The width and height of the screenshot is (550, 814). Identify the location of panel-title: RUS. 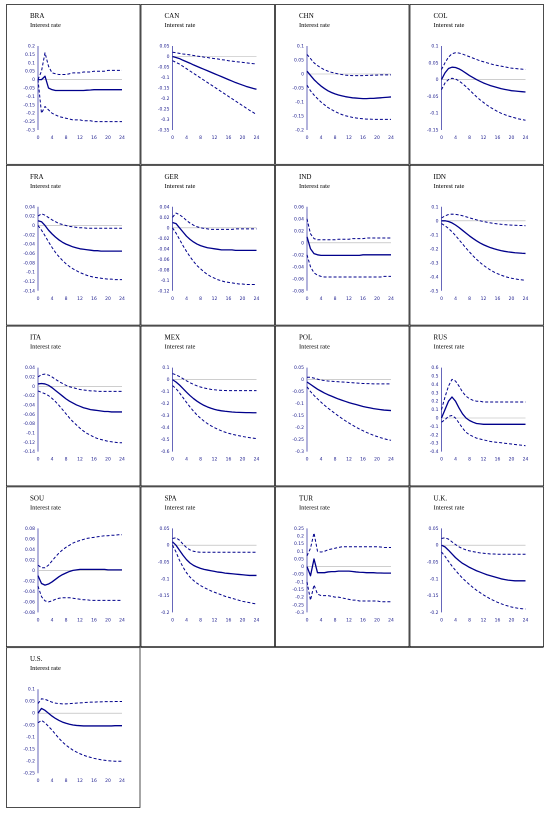
(441, 338).